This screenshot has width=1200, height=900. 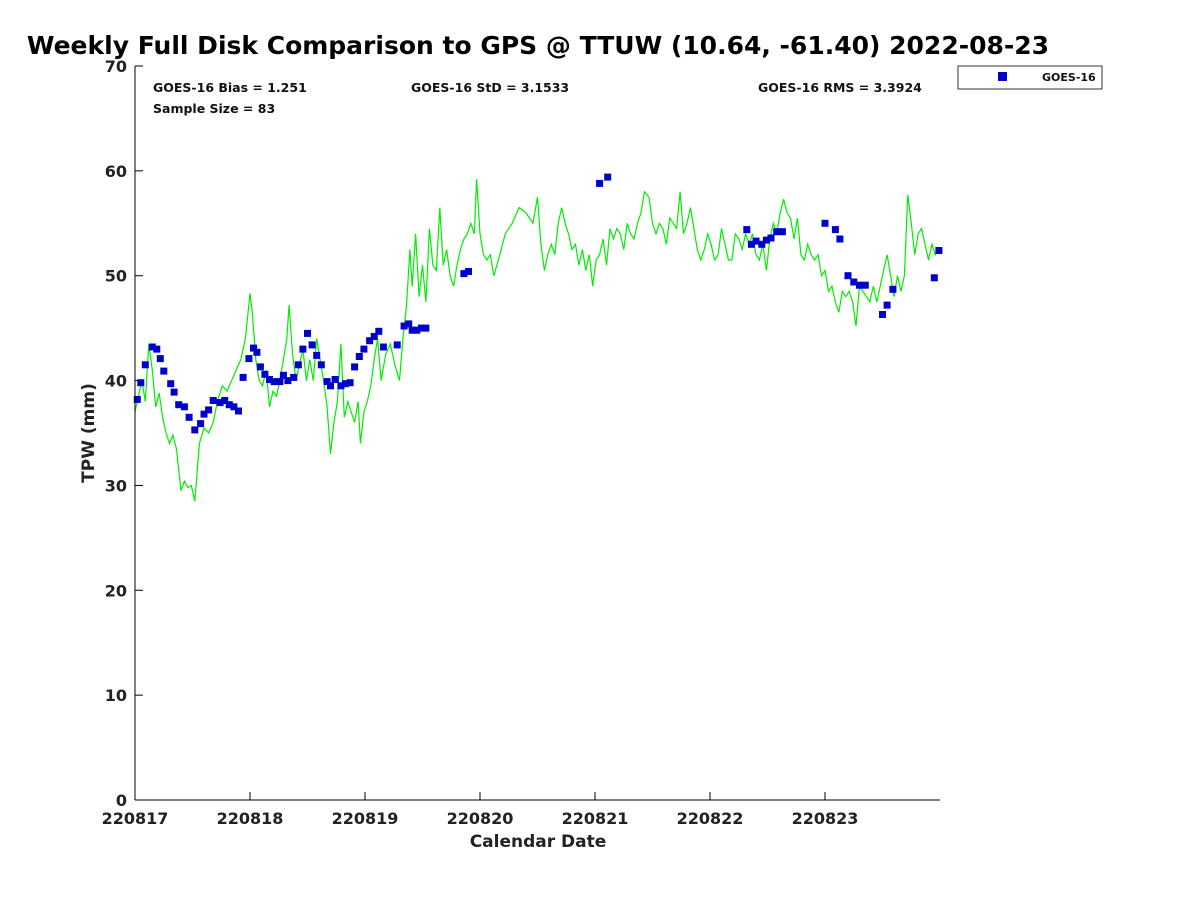 What do you see at coordinates (116, 590) in the screenshot?
I see `y-tick-label-2: 20` at bounding box center [116, 590].